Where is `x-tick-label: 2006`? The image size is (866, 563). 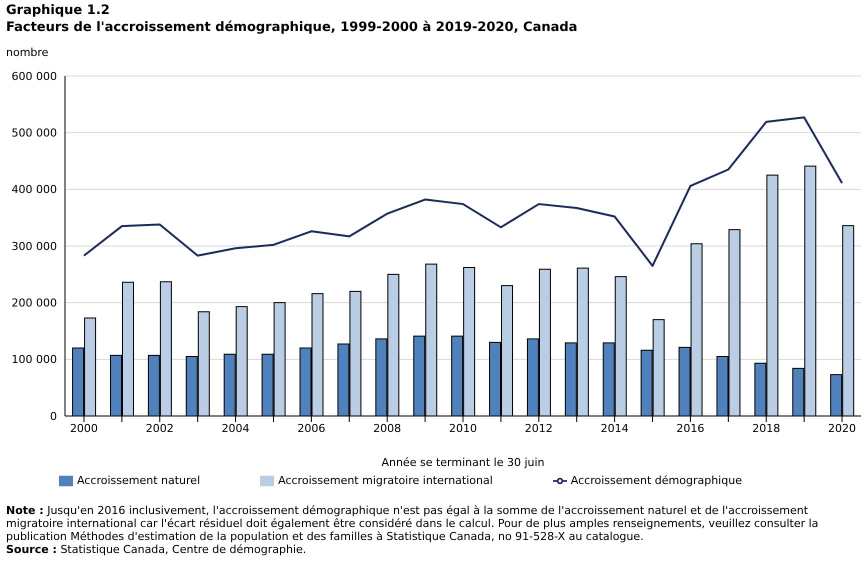
x-tick-label: 2006 is located at coordinates (311, 428).